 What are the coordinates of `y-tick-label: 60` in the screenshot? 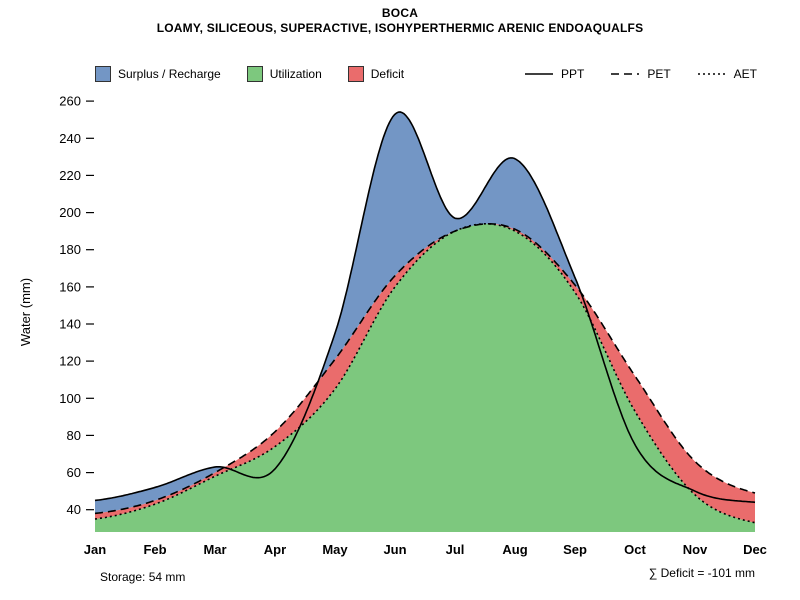 It's located at (74, 472).